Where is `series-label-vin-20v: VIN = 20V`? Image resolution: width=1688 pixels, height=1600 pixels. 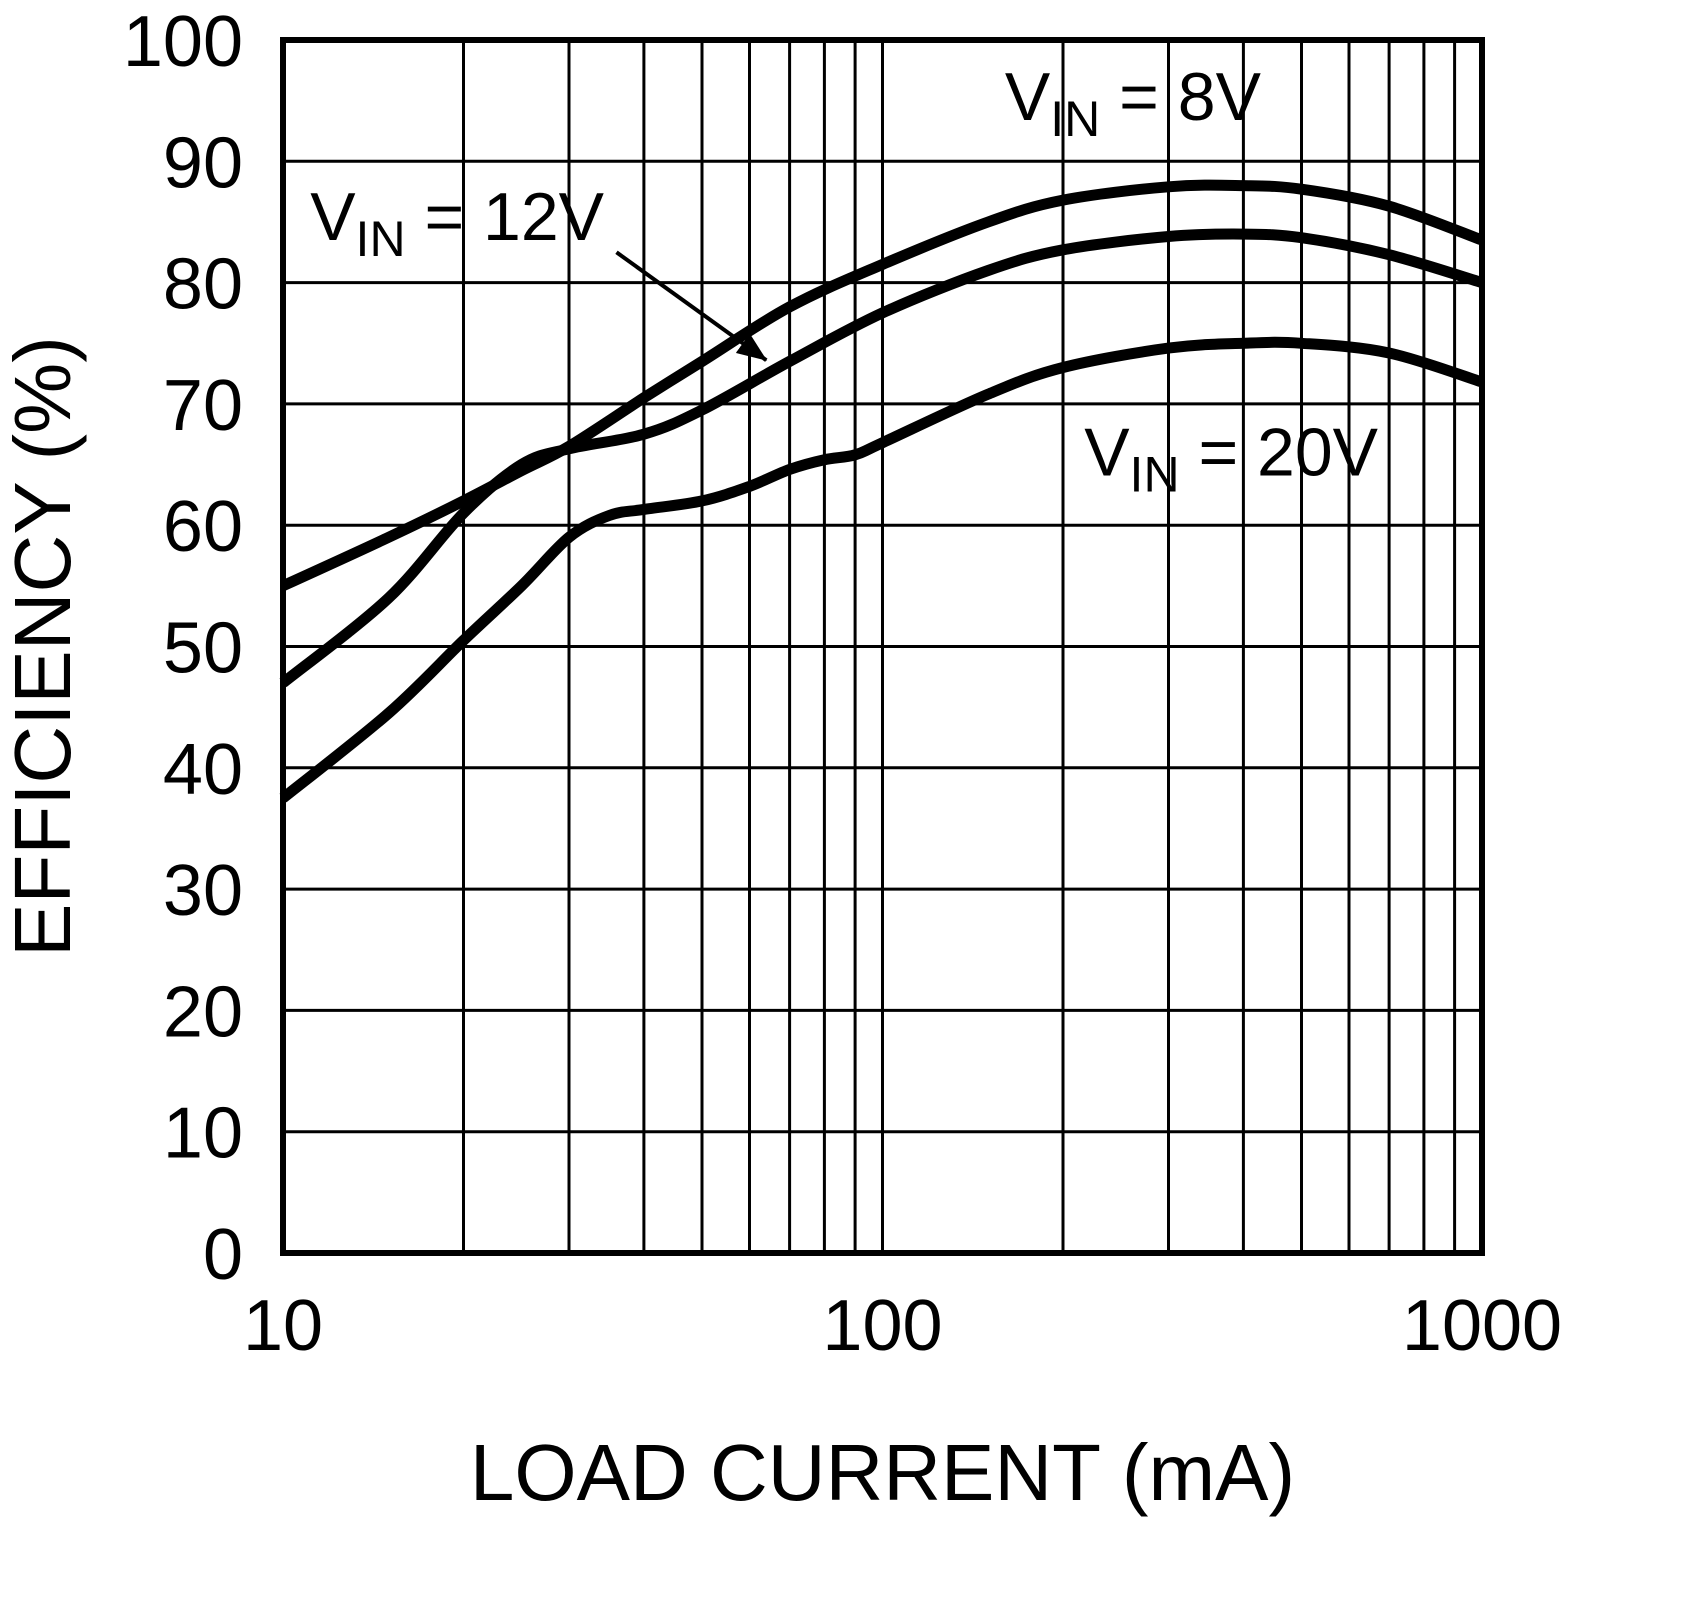
series-label-vin-20v: VIN = 20V is located at coordinates (1231, 459).